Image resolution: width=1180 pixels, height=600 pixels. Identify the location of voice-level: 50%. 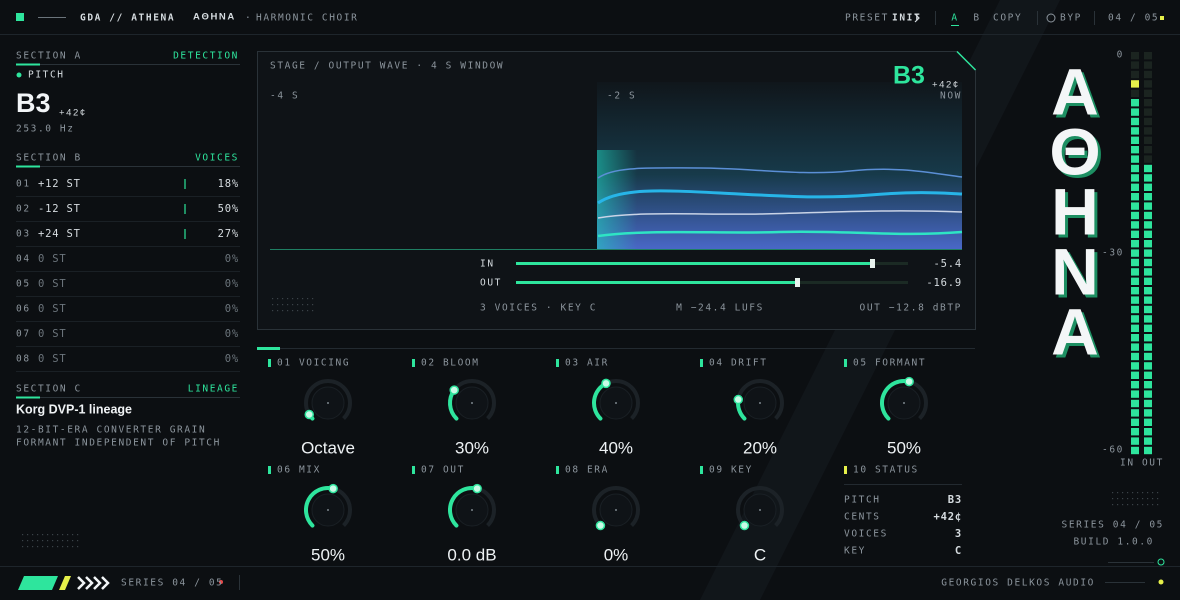
(228, 209).